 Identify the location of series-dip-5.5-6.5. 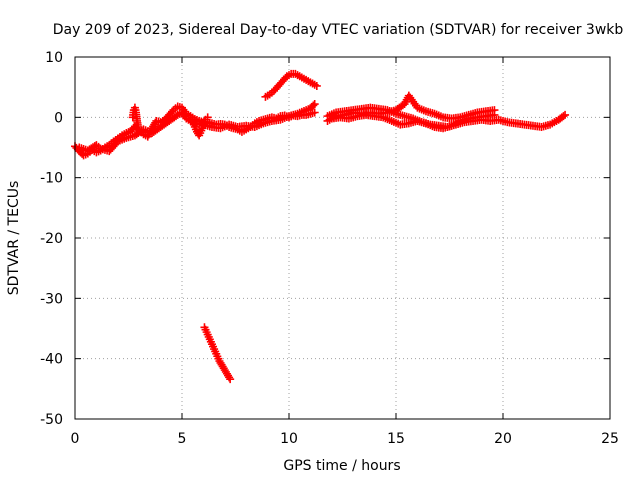
(200, 126).